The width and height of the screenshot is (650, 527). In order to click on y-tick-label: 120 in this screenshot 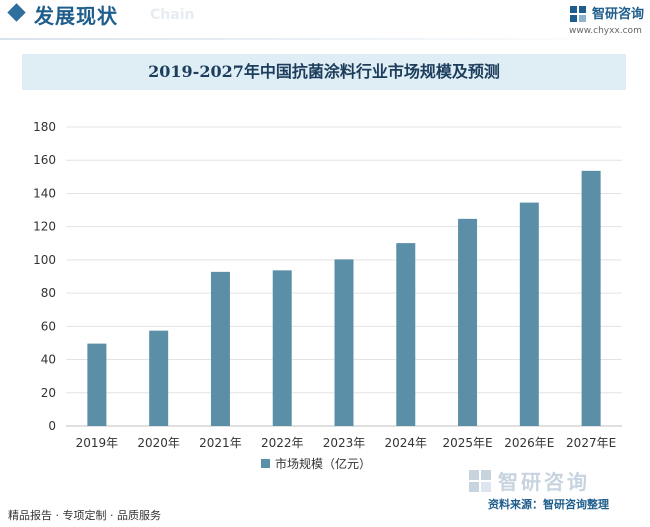, I will do `click(44, 227)`.